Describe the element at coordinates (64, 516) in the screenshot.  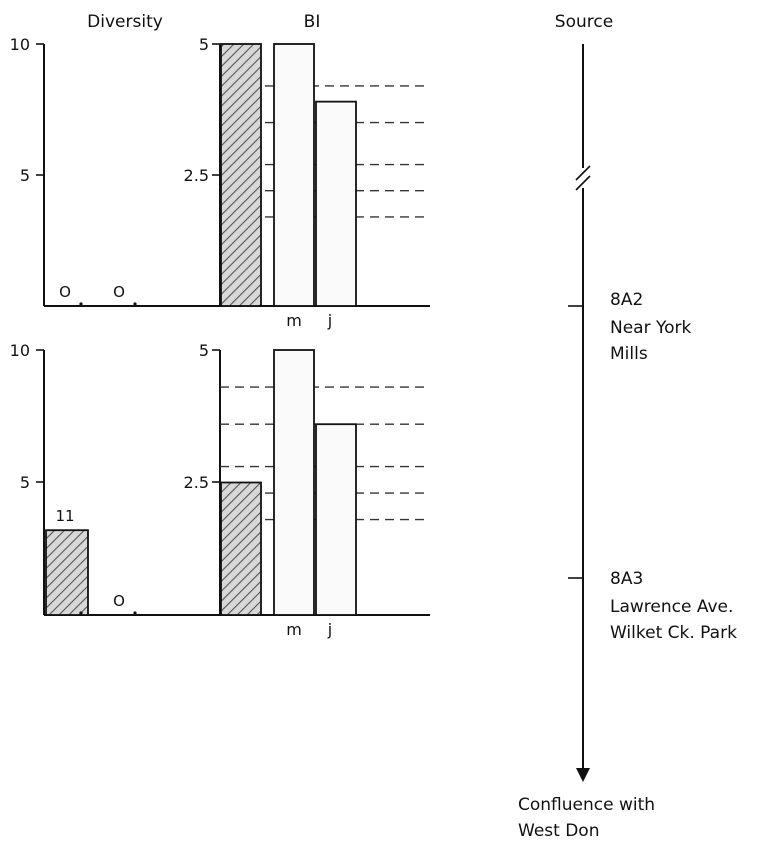
I see `lower-diversity-value-label-1: 11` at that location.